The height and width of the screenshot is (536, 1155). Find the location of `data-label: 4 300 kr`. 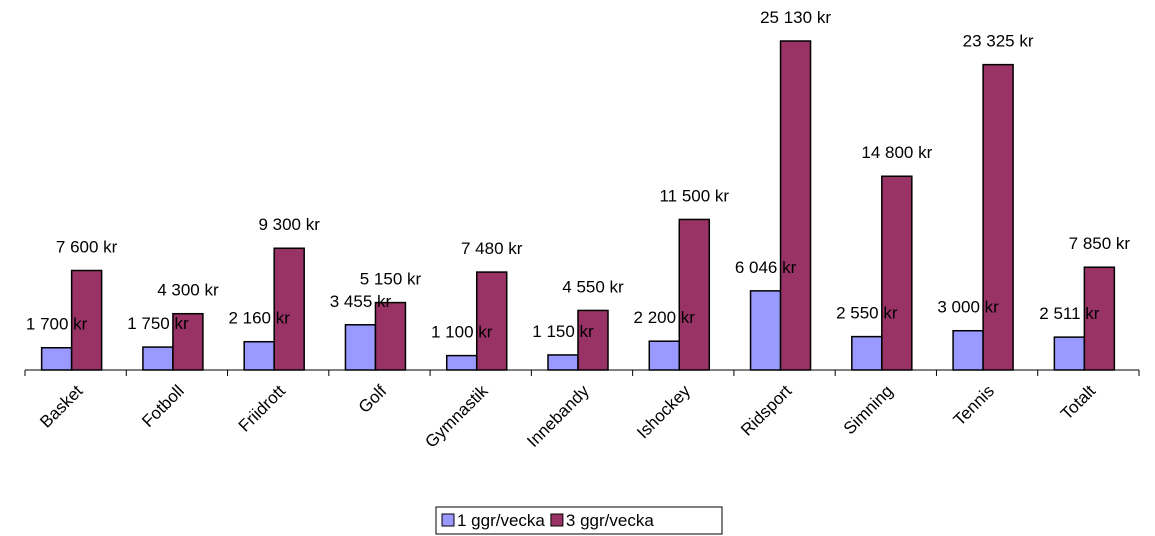

data-label: 4 300 kr is located at coordinates (188, 290).